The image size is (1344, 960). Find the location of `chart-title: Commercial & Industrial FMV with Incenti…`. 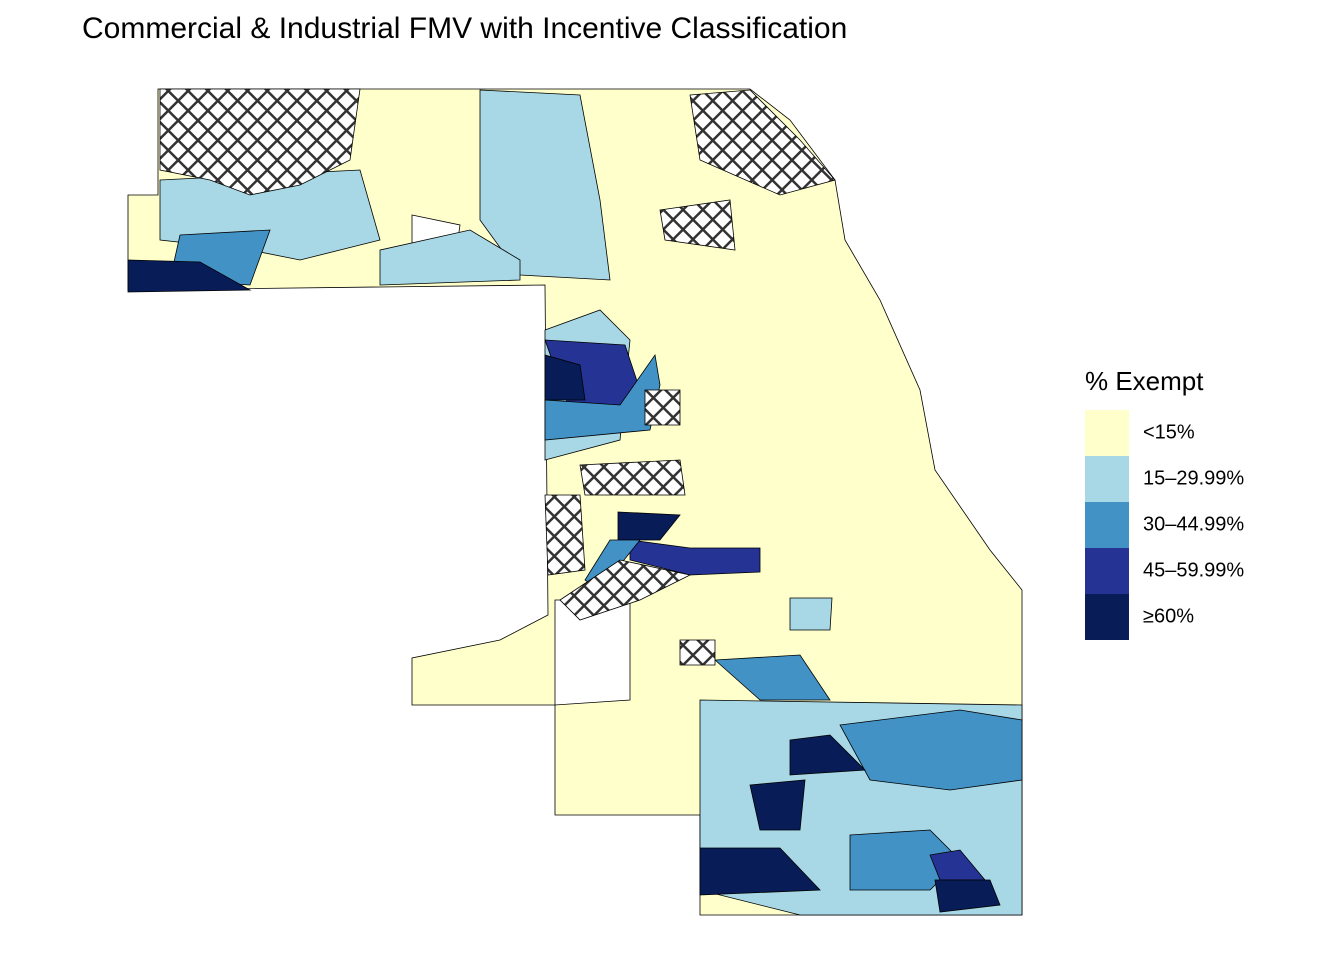

chart-title: Commercial & Industrial FMV with Incenti… is located at coordinates (464, 28).